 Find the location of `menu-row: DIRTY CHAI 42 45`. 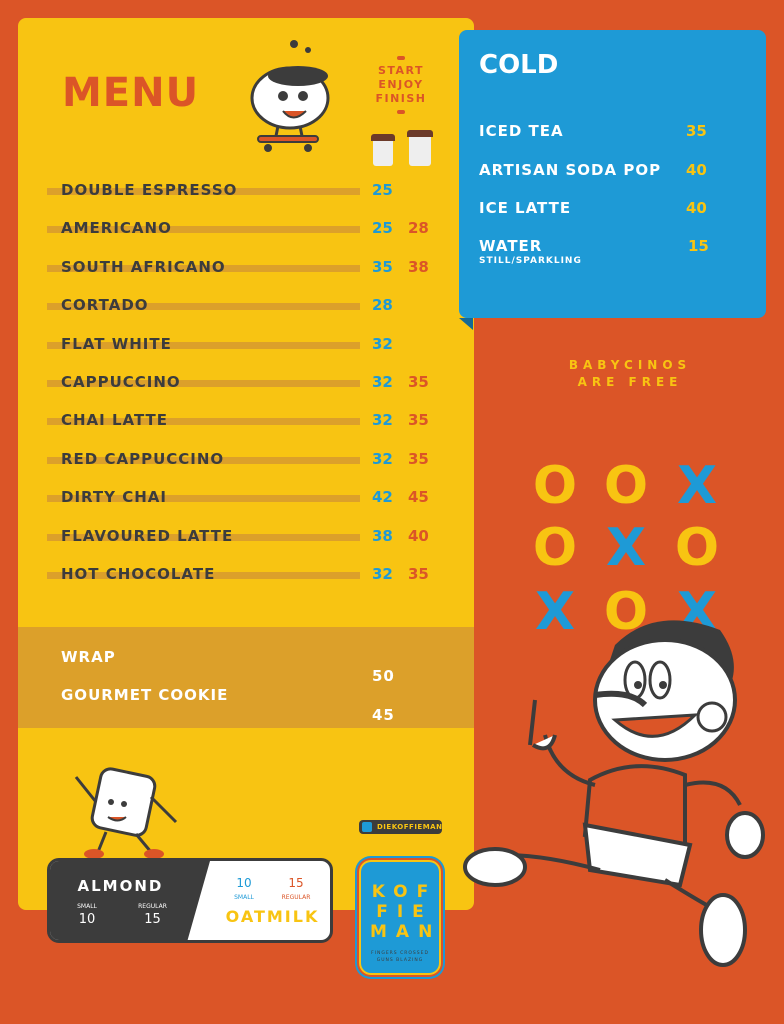

menu-row: DIRTY CHAI 42 45 is located at coordinates (257, 498).